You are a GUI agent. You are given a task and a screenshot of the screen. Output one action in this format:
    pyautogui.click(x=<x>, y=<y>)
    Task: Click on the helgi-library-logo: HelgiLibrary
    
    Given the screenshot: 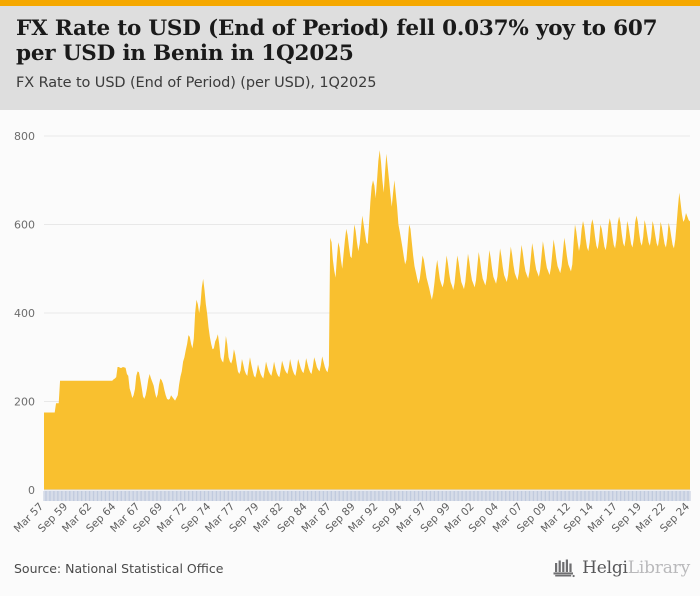 What is the action you would take?
    pyautogui.click(x=621, y=568)
    